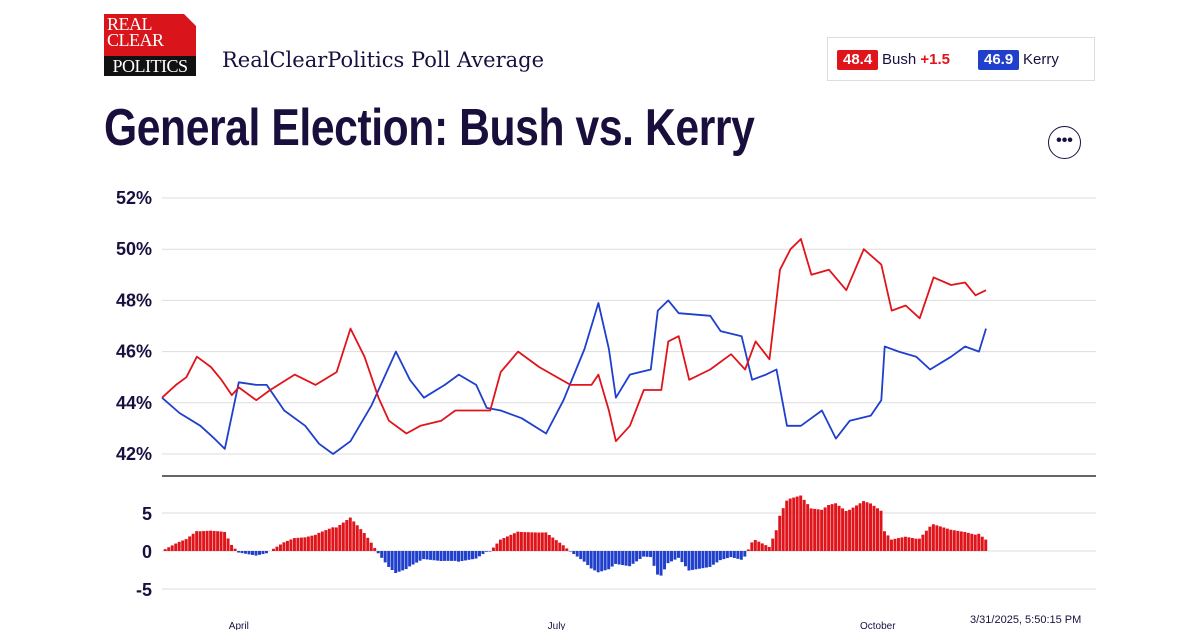  Describe the element at coordinates (147, 552) in the screenshot. I see `y-tick-label: 0` at that location.